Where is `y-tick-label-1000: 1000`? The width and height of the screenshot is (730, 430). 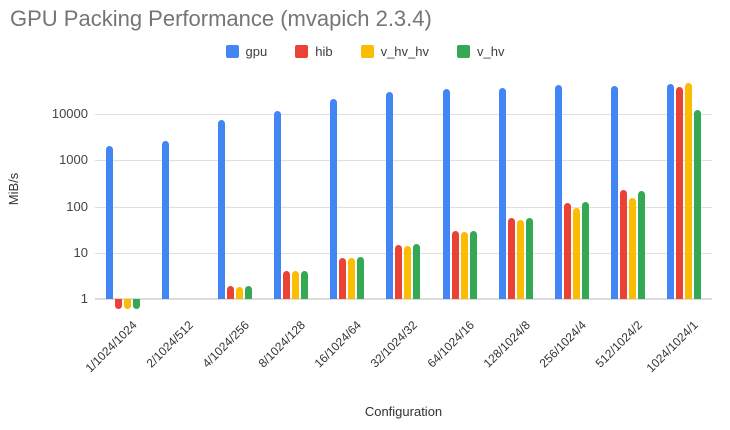 y-tick-label-1000: 1000 is located at coordinates (73, 160).